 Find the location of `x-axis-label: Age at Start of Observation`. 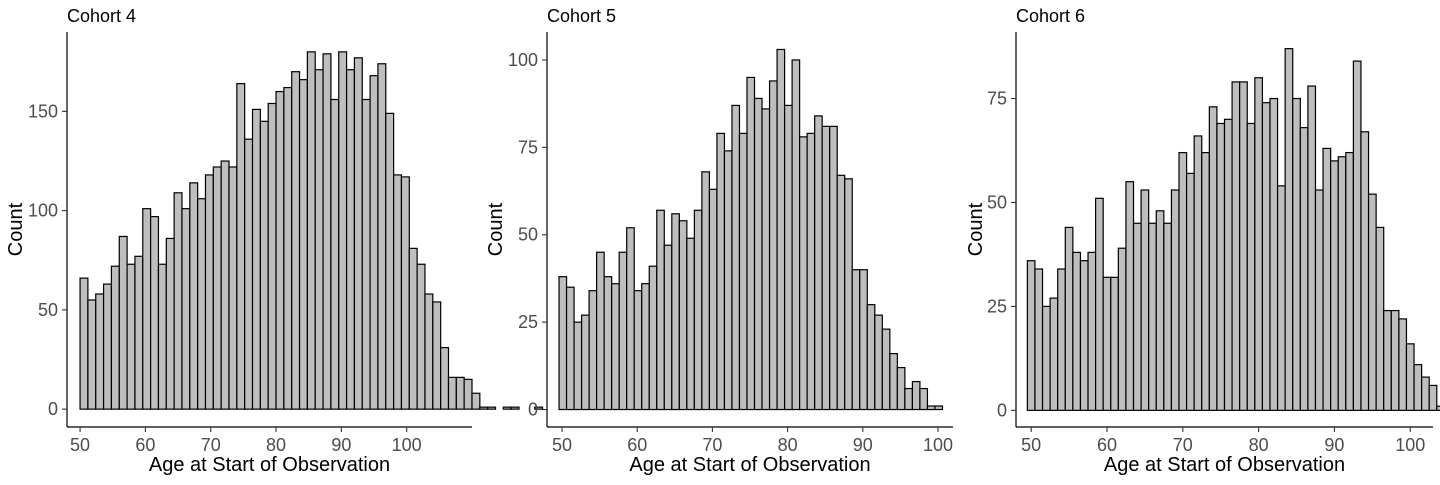

x-axis-label: Age at Start of Observation is located at coordinates (749, 465).